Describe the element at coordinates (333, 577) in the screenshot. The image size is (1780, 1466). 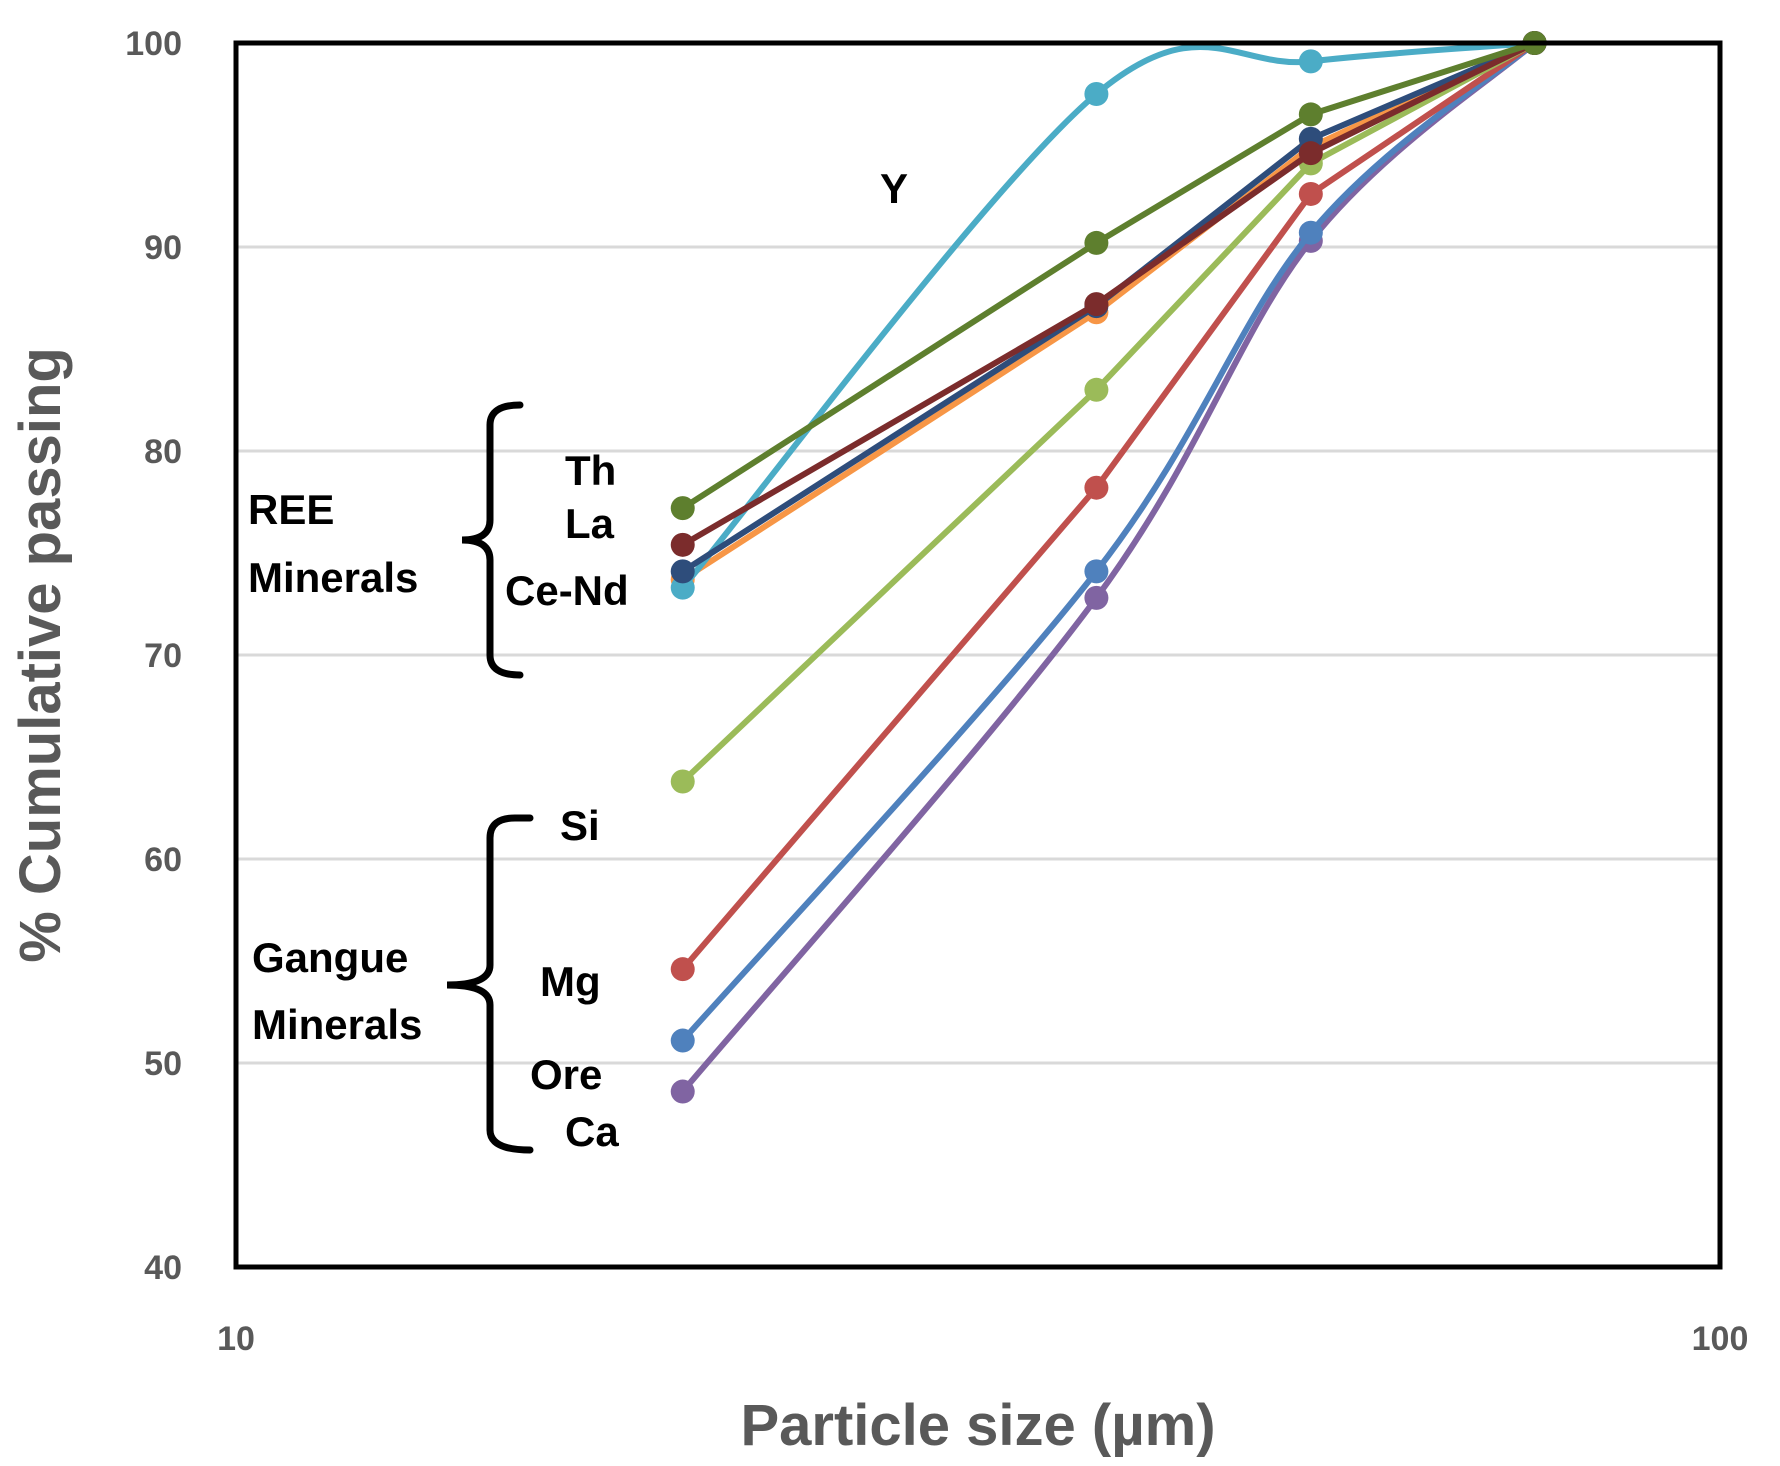
I see `annotation-ree-line2: Minerals` at that location.